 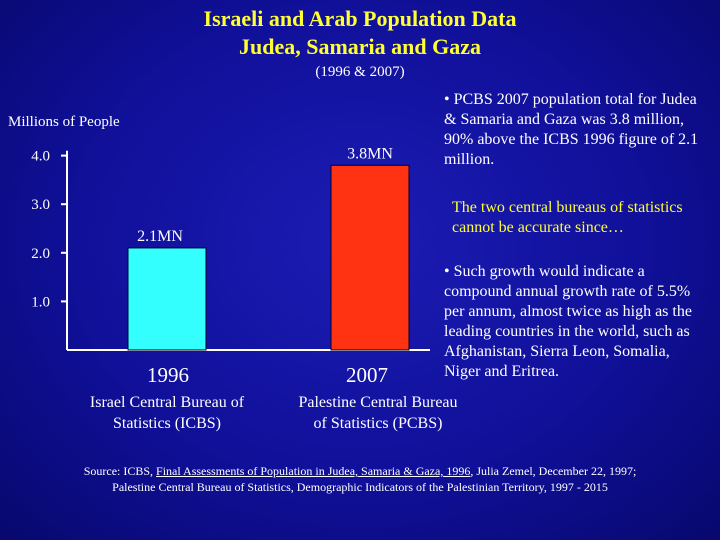 What do you see at coordinates (360, 72) in the screenshot?
I see `chart-subtitle: (1996 & 2007)` at bounding box center [360, 72].